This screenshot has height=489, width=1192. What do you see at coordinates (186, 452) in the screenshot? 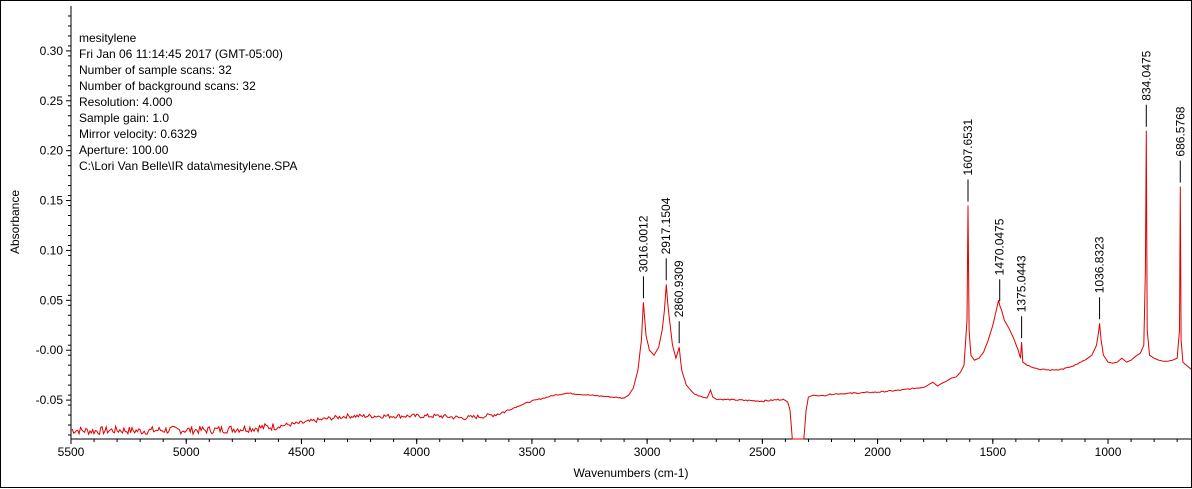
I see `x-tick-label: 5000` at bounding box center [186, 452].